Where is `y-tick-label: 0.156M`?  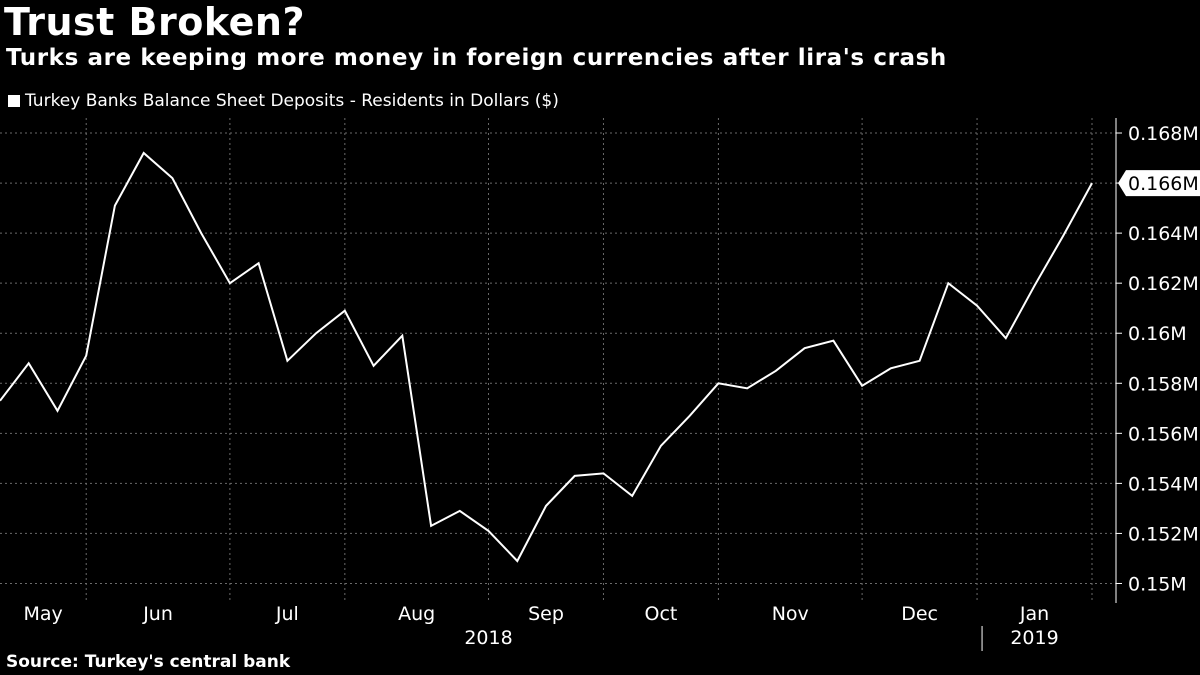 y-tick-label: 0.156M is located at coordinates (1163, 434).